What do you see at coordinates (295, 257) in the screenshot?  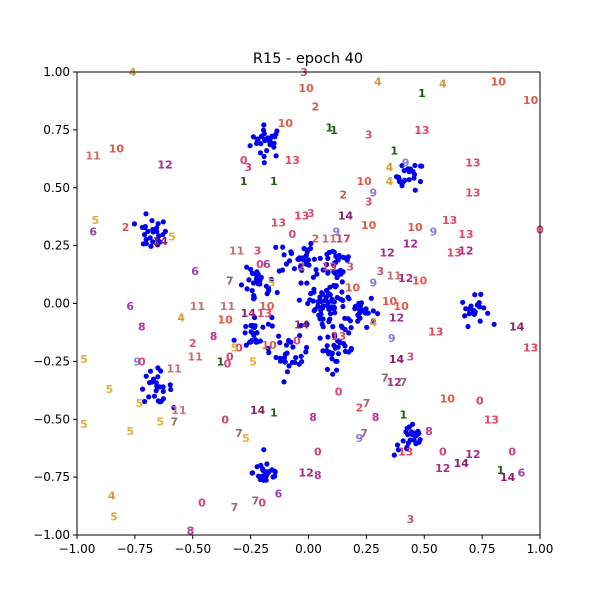 I see `cluster-c5` at bounding box center [295, 257].